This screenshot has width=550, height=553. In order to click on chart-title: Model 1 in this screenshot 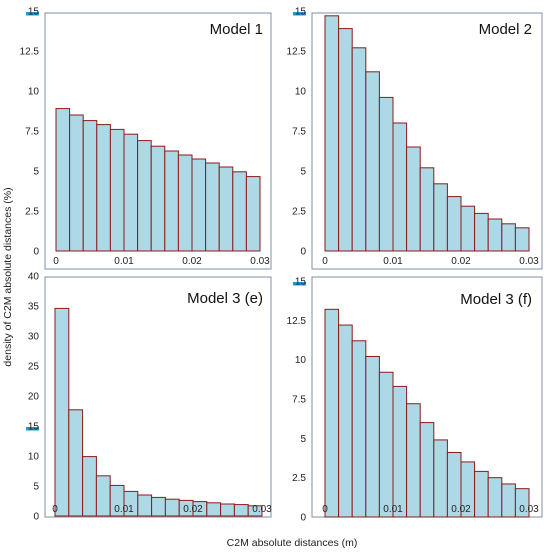, I will do `click(236, 29)`.